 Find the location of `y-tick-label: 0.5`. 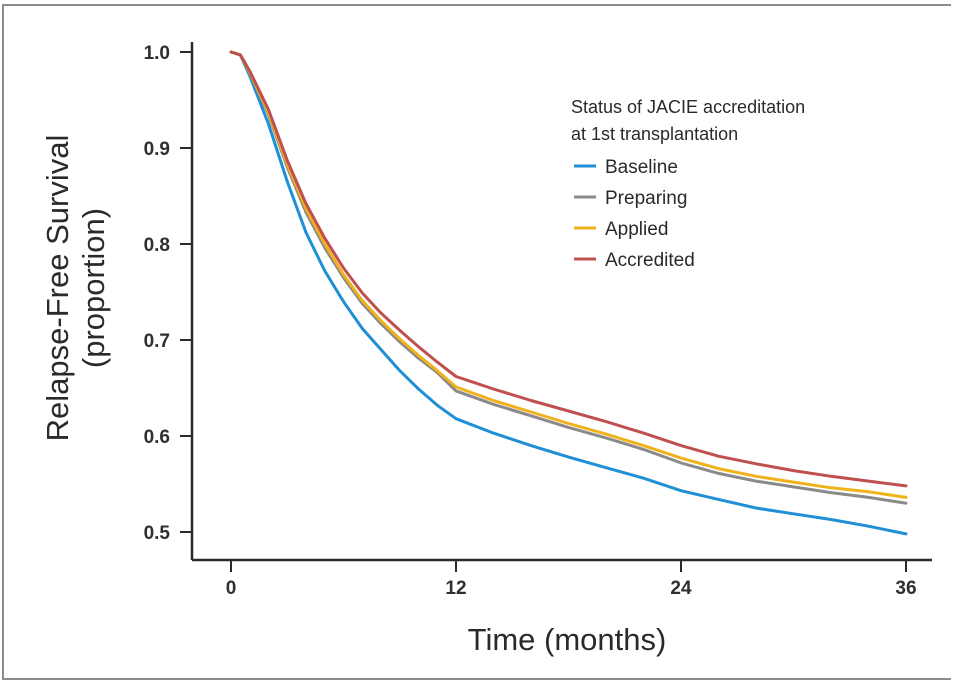

y-tick-label: 0.5 is located at coordinates (157, 533).